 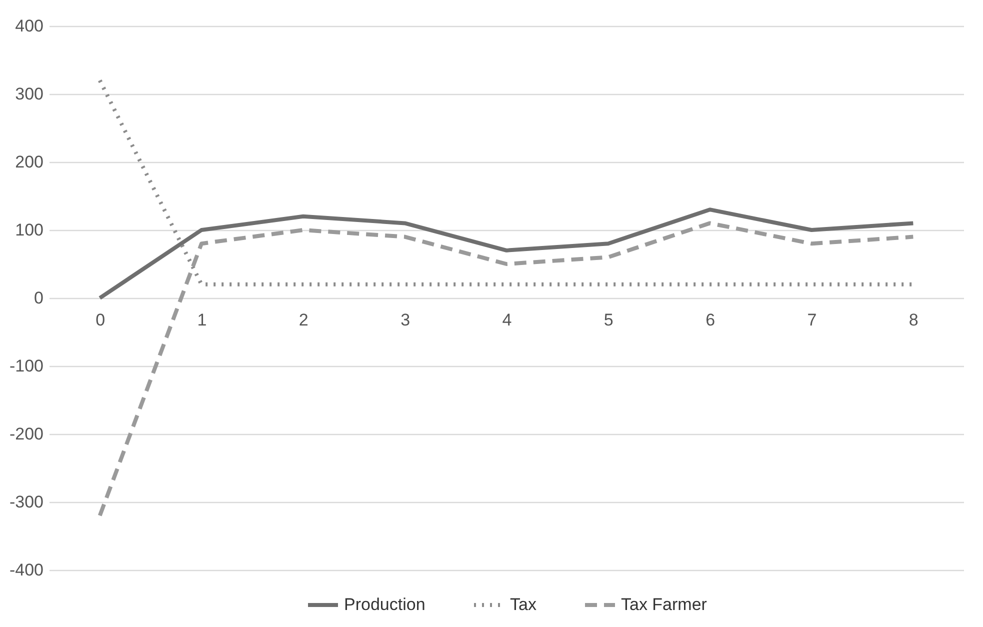 I want to click on y-tick-label: 300, so click(x=29, y=94).